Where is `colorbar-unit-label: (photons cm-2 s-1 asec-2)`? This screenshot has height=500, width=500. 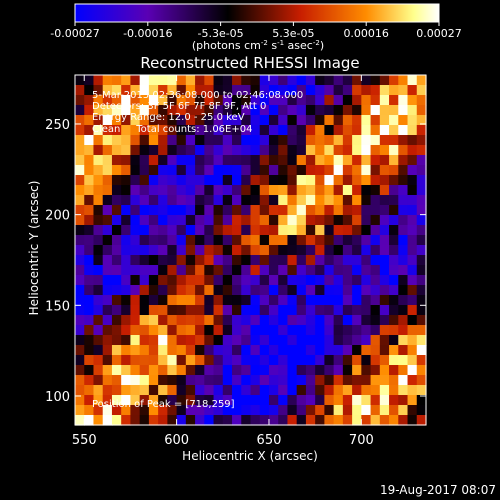 colorbar-unit-label: (photons cm-2 s-1 asec-2) is located at coordinates (258, 45).